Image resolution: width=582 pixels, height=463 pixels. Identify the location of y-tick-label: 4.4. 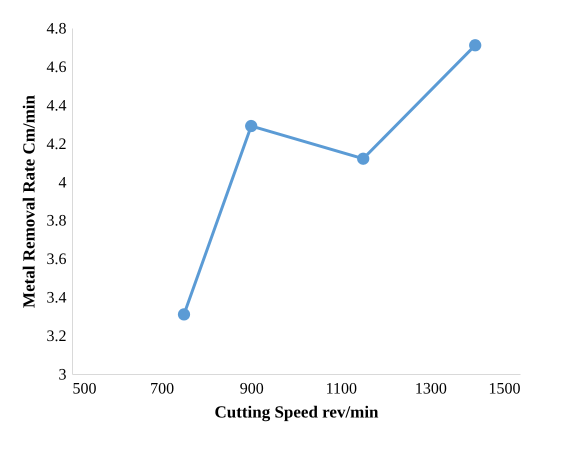
(56, 105).